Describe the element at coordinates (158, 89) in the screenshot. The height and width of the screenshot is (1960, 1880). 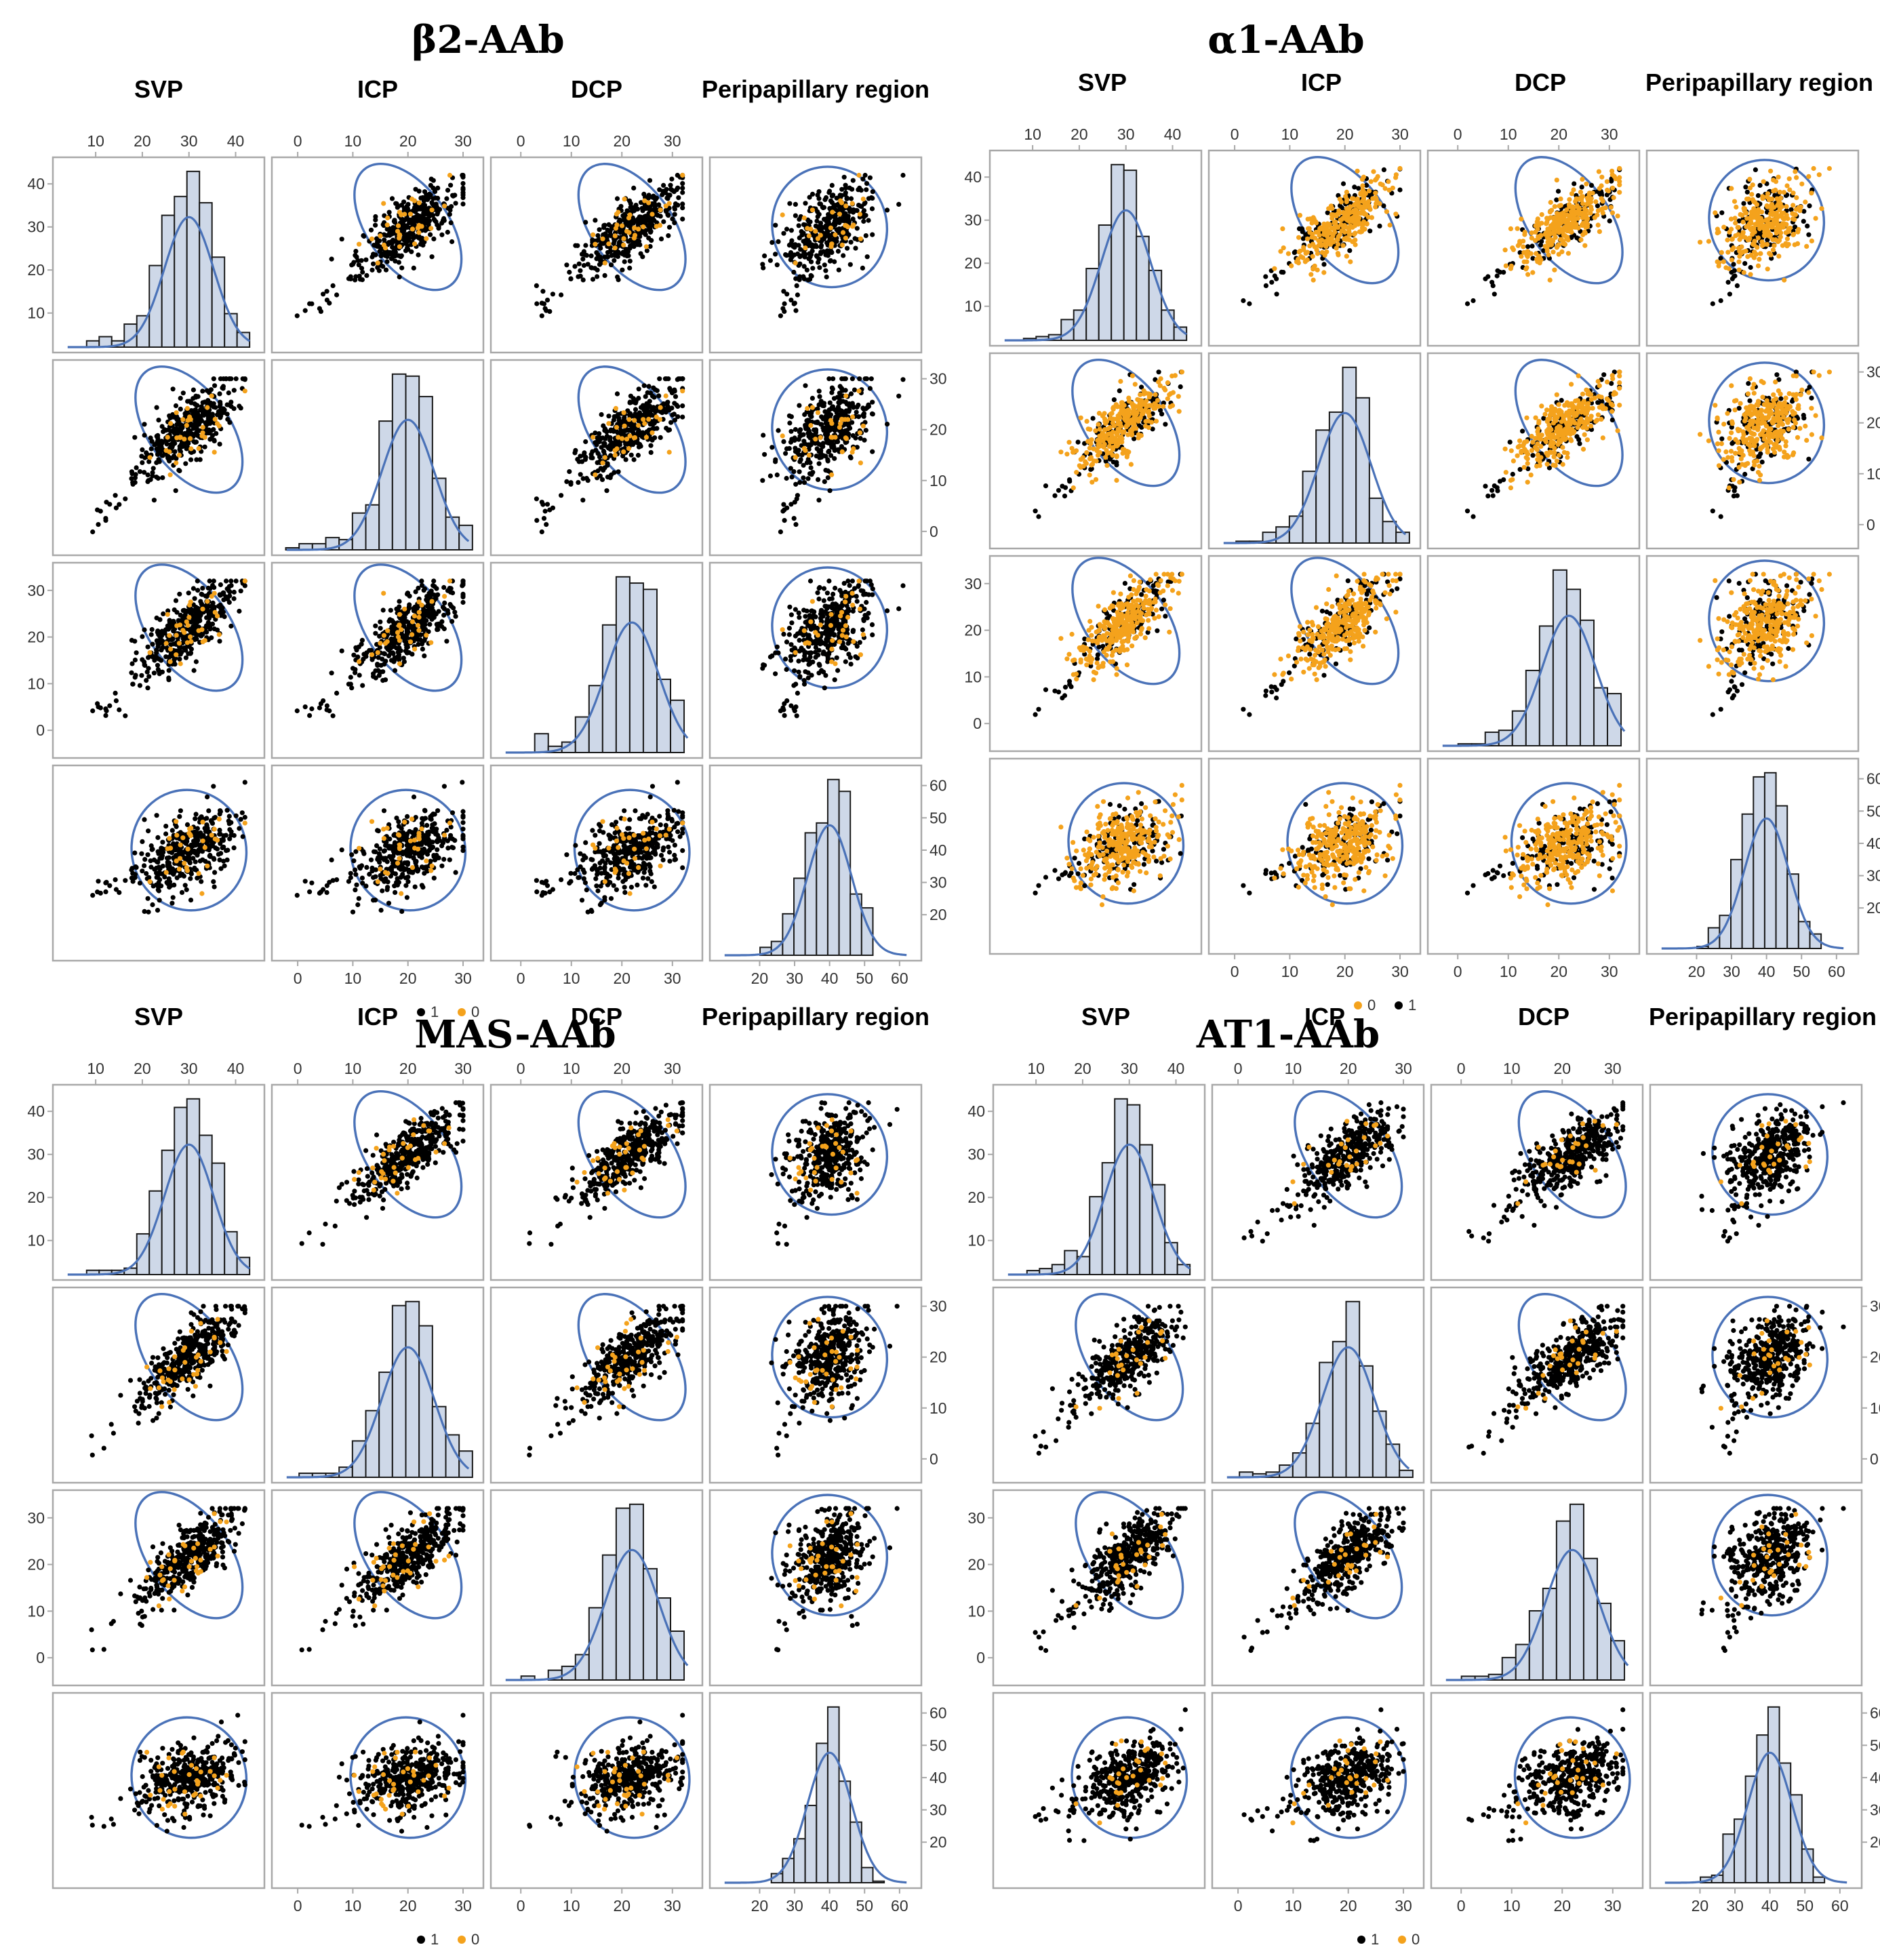
I see `variable-header: SVP` at that location.